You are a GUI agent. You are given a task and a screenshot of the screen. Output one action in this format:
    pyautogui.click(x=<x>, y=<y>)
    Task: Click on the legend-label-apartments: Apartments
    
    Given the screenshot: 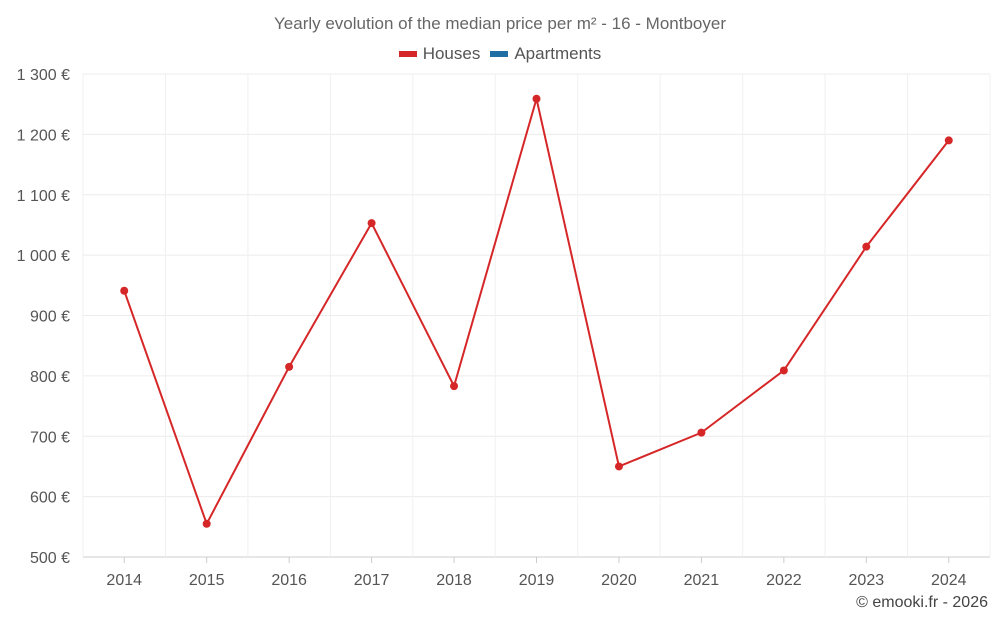 What is the action you would take?
    pyautogui.click(x=558, y=53)
    